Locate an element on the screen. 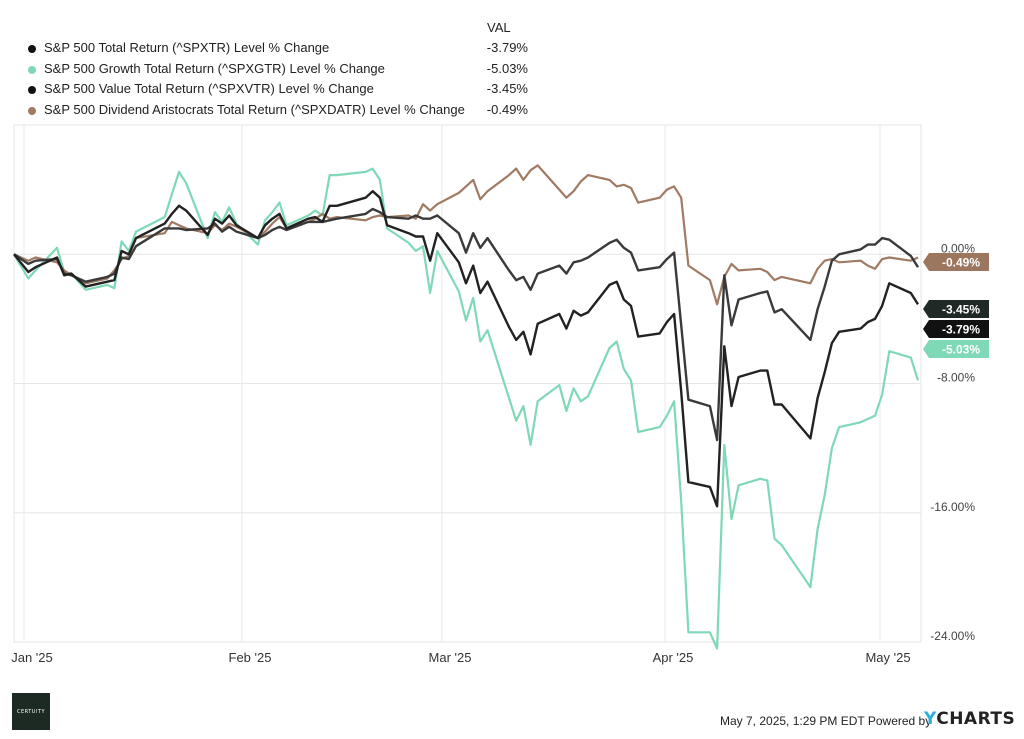  x-tick-label: Feb '25 is located at coordinates (250, 657).